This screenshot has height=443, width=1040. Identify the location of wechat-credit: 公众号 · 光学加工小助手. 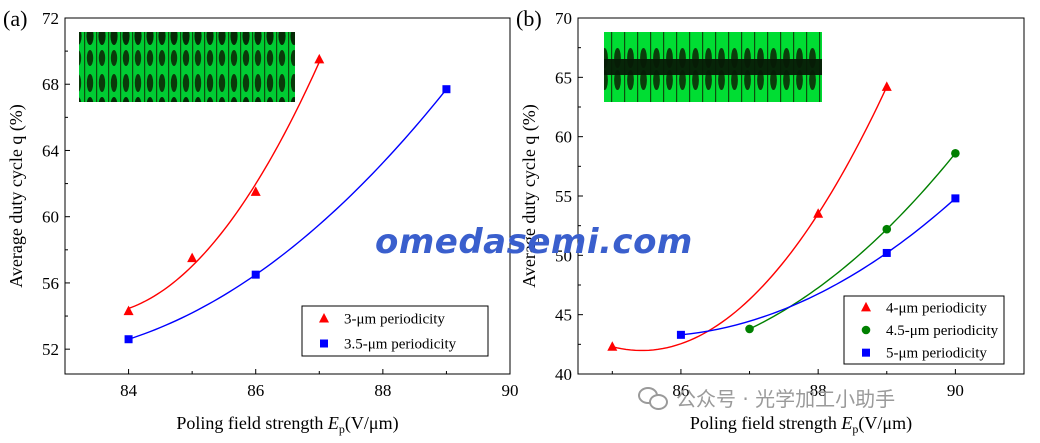
(766, 397).